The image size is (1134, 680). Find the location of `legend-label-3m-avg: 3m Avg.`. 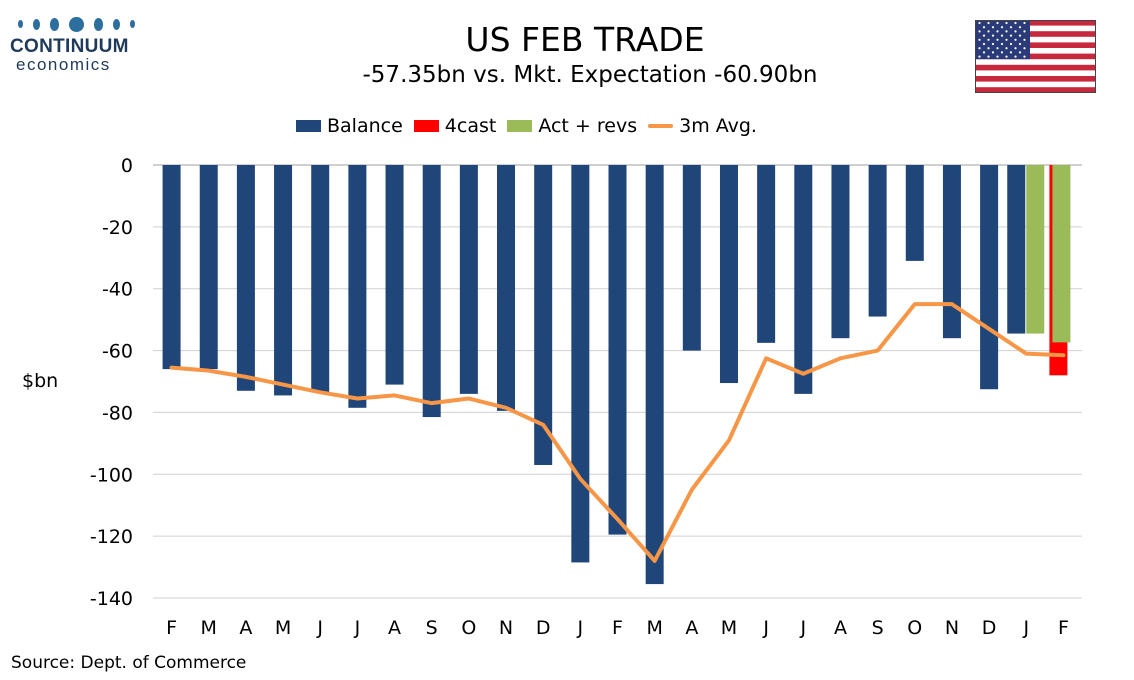

legend-label-3m-avg: 3m Avg. is located at coordinates (718, 126).